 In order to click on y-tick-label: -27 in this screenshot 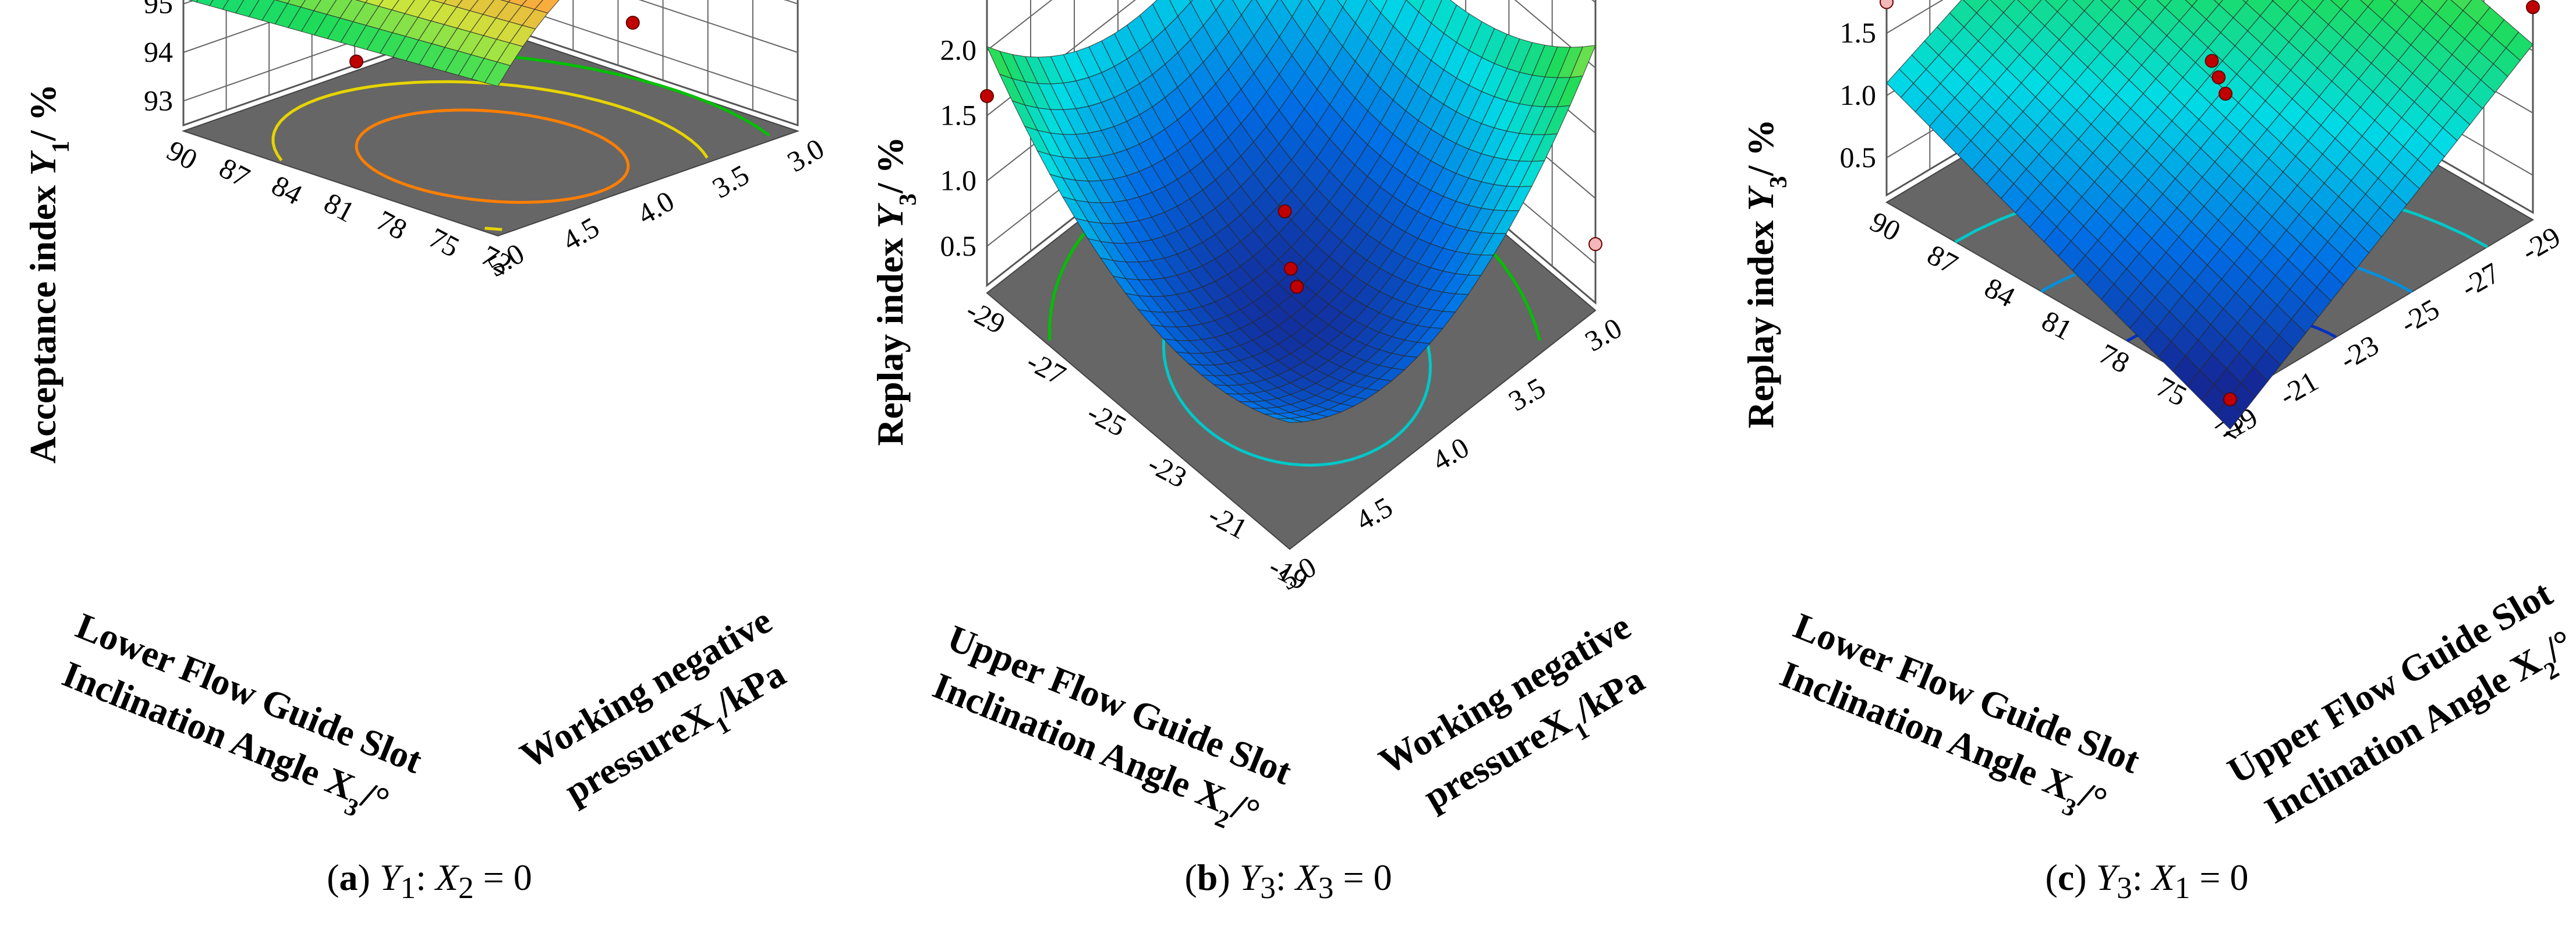, I will do `click(2480, 280)`.